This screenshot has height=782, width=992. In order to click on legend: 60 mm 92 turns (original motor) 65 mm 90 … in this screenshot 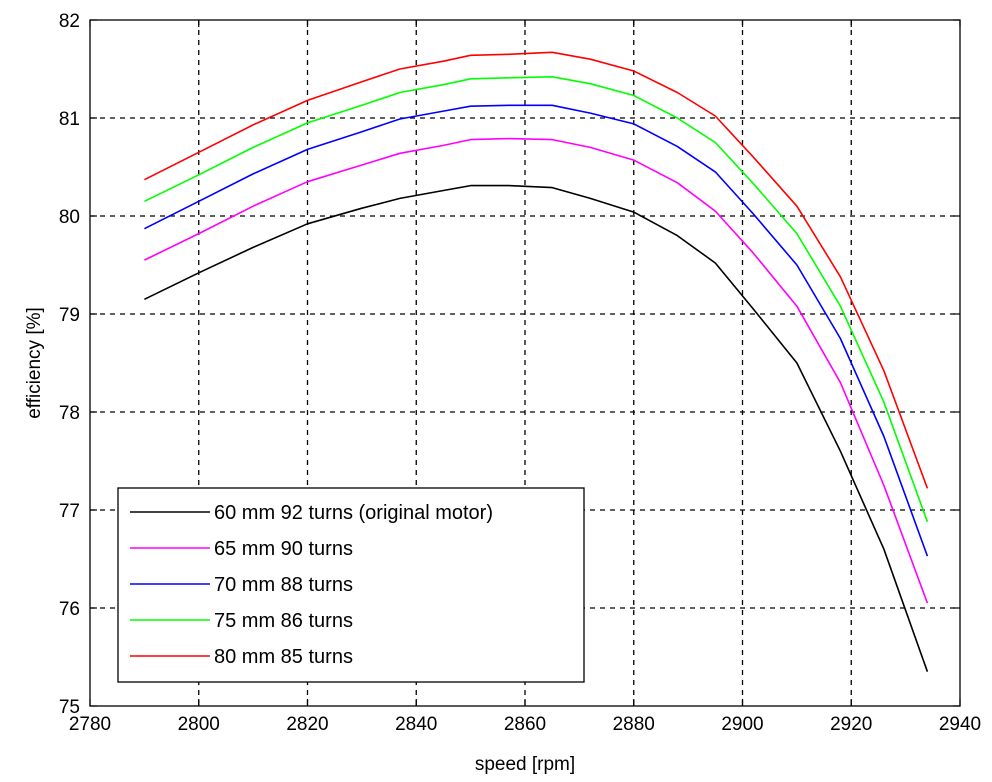, I will do `click(351, 585)`.